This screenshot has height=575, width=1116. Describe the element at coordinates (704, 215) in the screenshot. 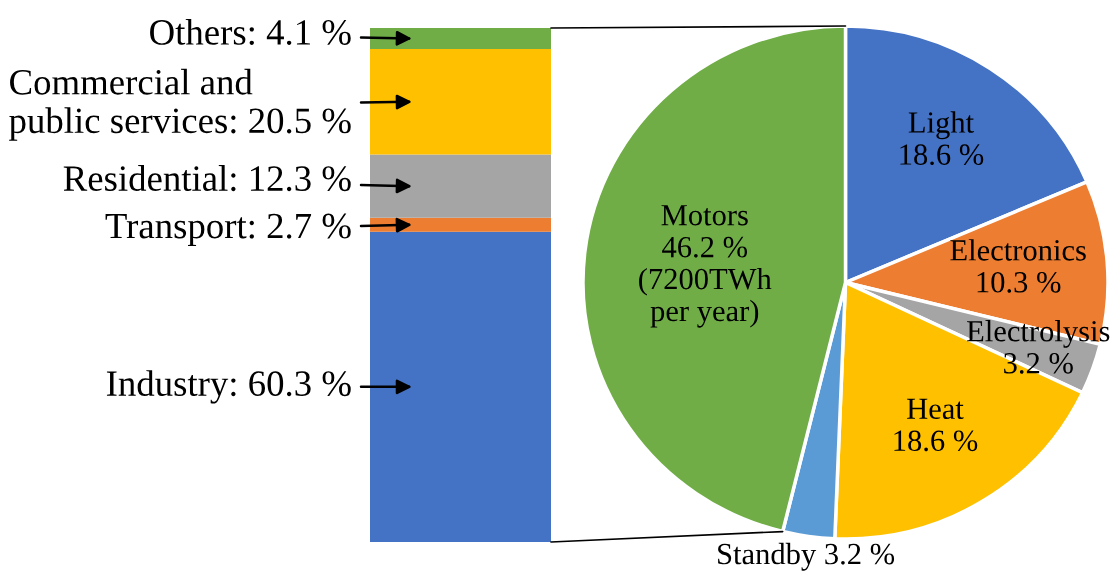

I see `slice-label: Motors` at that location.